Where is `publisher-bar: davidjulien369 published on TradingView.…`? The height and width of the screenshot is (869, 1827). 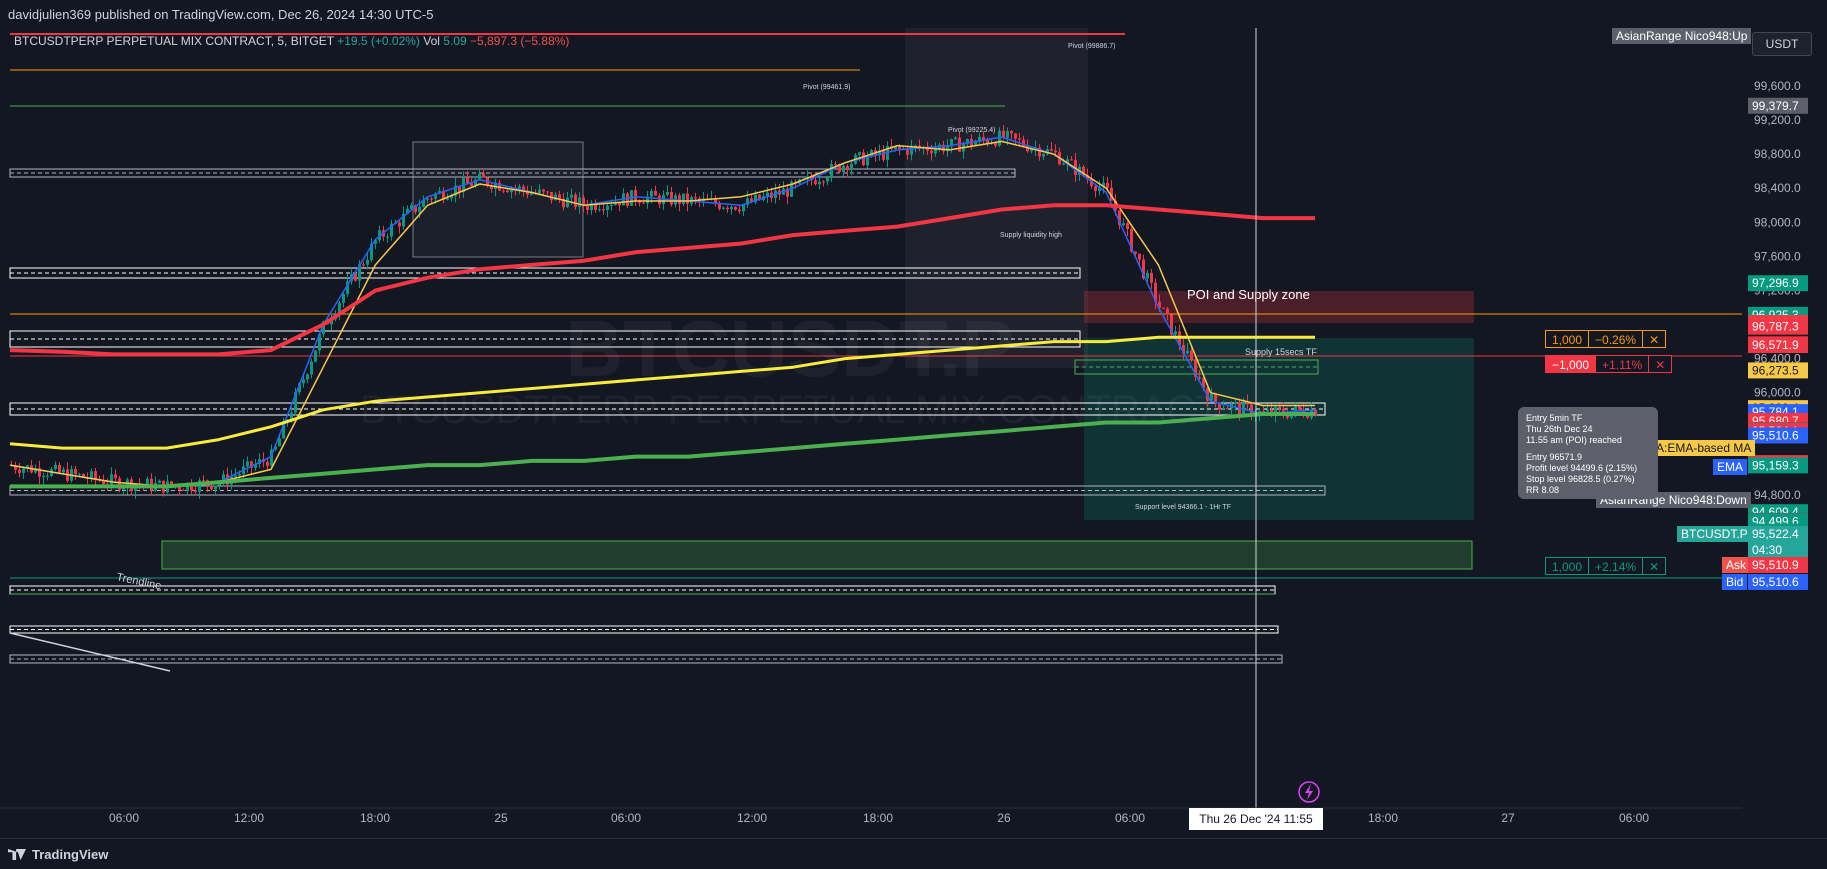 publisher-bar: davidjulien369 published on TradingView.… is located at coordinates (913, 14).